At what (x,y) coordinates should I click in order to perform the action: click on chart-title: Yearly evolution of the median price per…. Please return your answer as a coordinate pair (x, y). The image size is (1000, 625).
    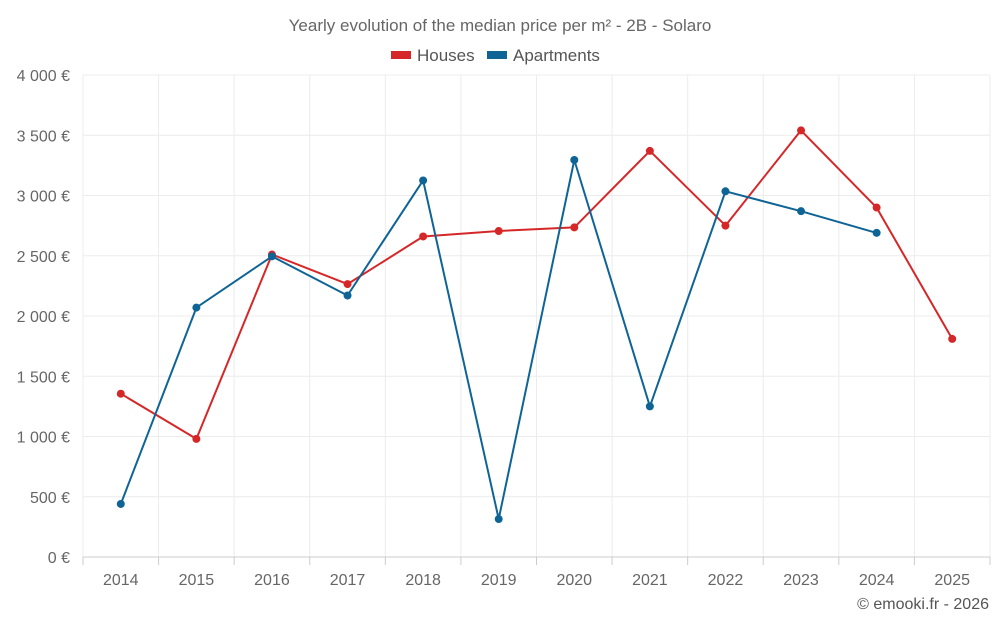
    Looking at the image, I should click on (500, 25).